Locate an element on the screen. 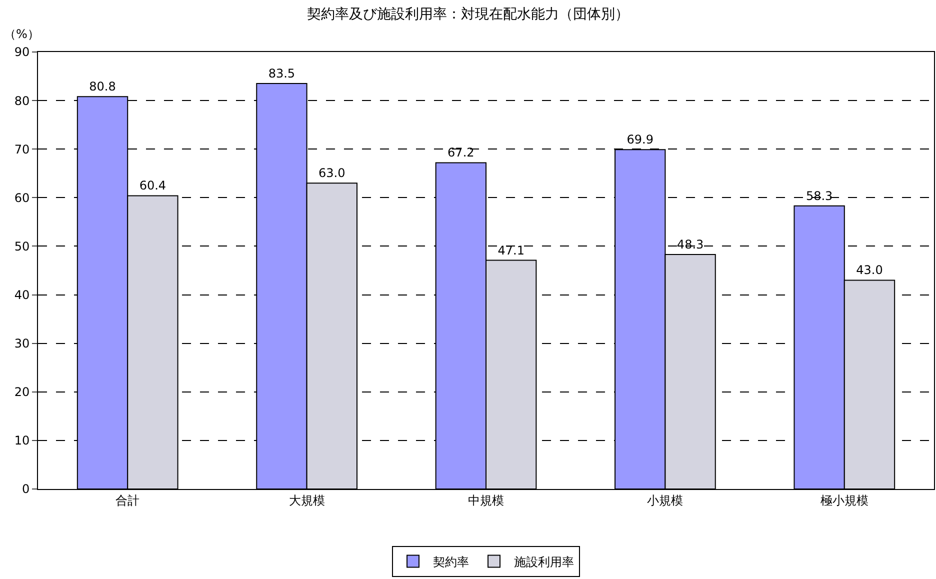 Image resolution: width=936 pixels, height=579 pixels. y-tick-label: 50 is located at coordinates (22, 246).